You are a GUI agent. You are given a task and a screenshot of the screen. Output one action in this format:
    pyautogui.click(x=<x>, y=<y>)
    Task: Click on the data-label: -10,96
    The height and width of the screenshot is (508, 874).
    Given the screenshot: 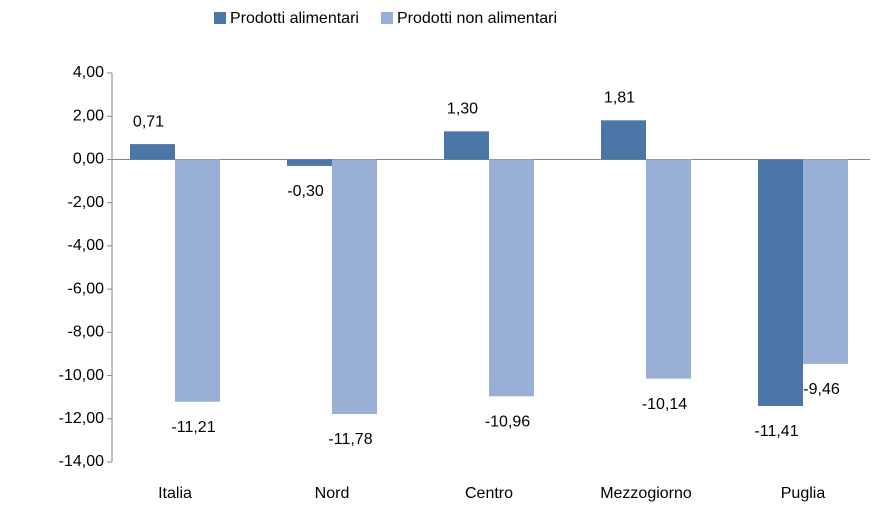 What is the action you would take?
    pyautogui.click(x=507, y=422)
    